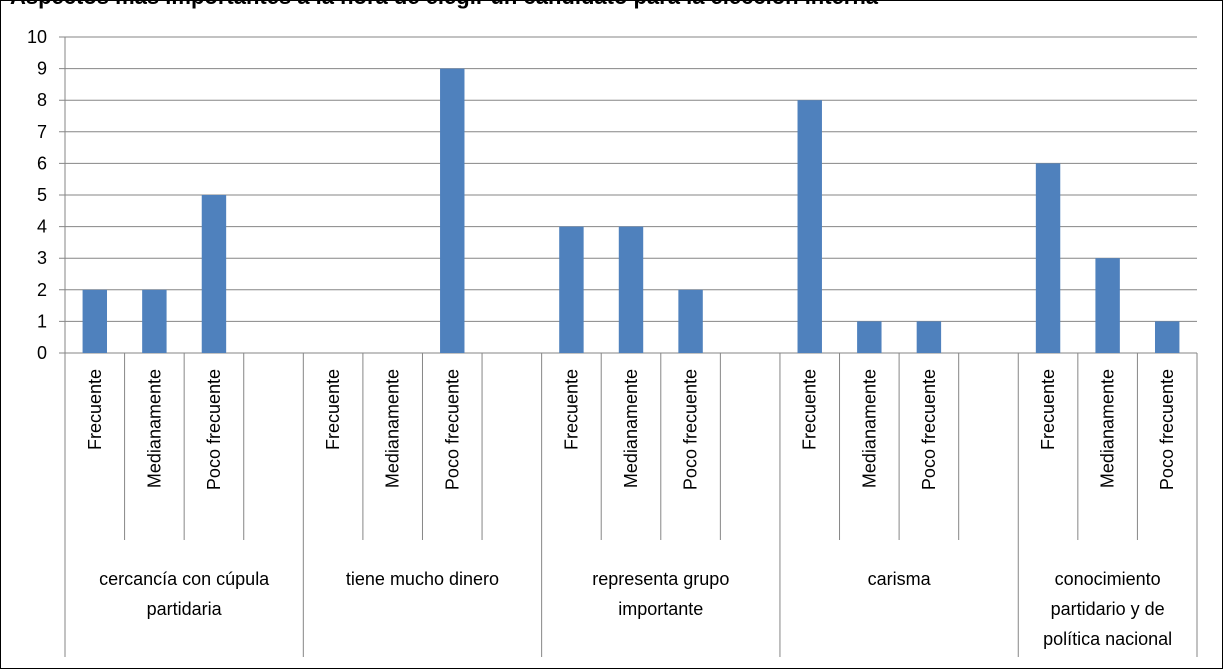 This screenshot has width=1223, height=669. What do you see at coordinates (42, 290) in the screenshot?
I see `y-tick-label: 2` at bounding box center [42, 290].